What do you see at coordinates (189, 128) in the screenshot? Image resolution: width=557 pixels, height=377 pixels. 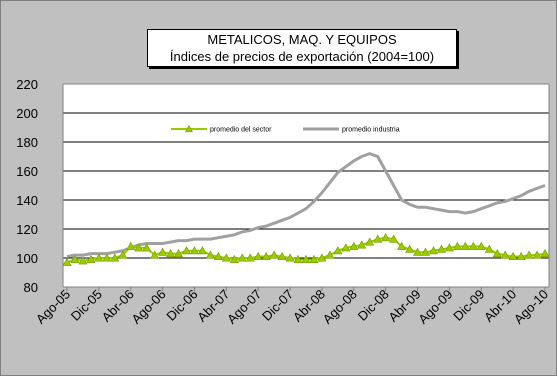 I see `legend-marker-sector` at bounding box center [189, 128].